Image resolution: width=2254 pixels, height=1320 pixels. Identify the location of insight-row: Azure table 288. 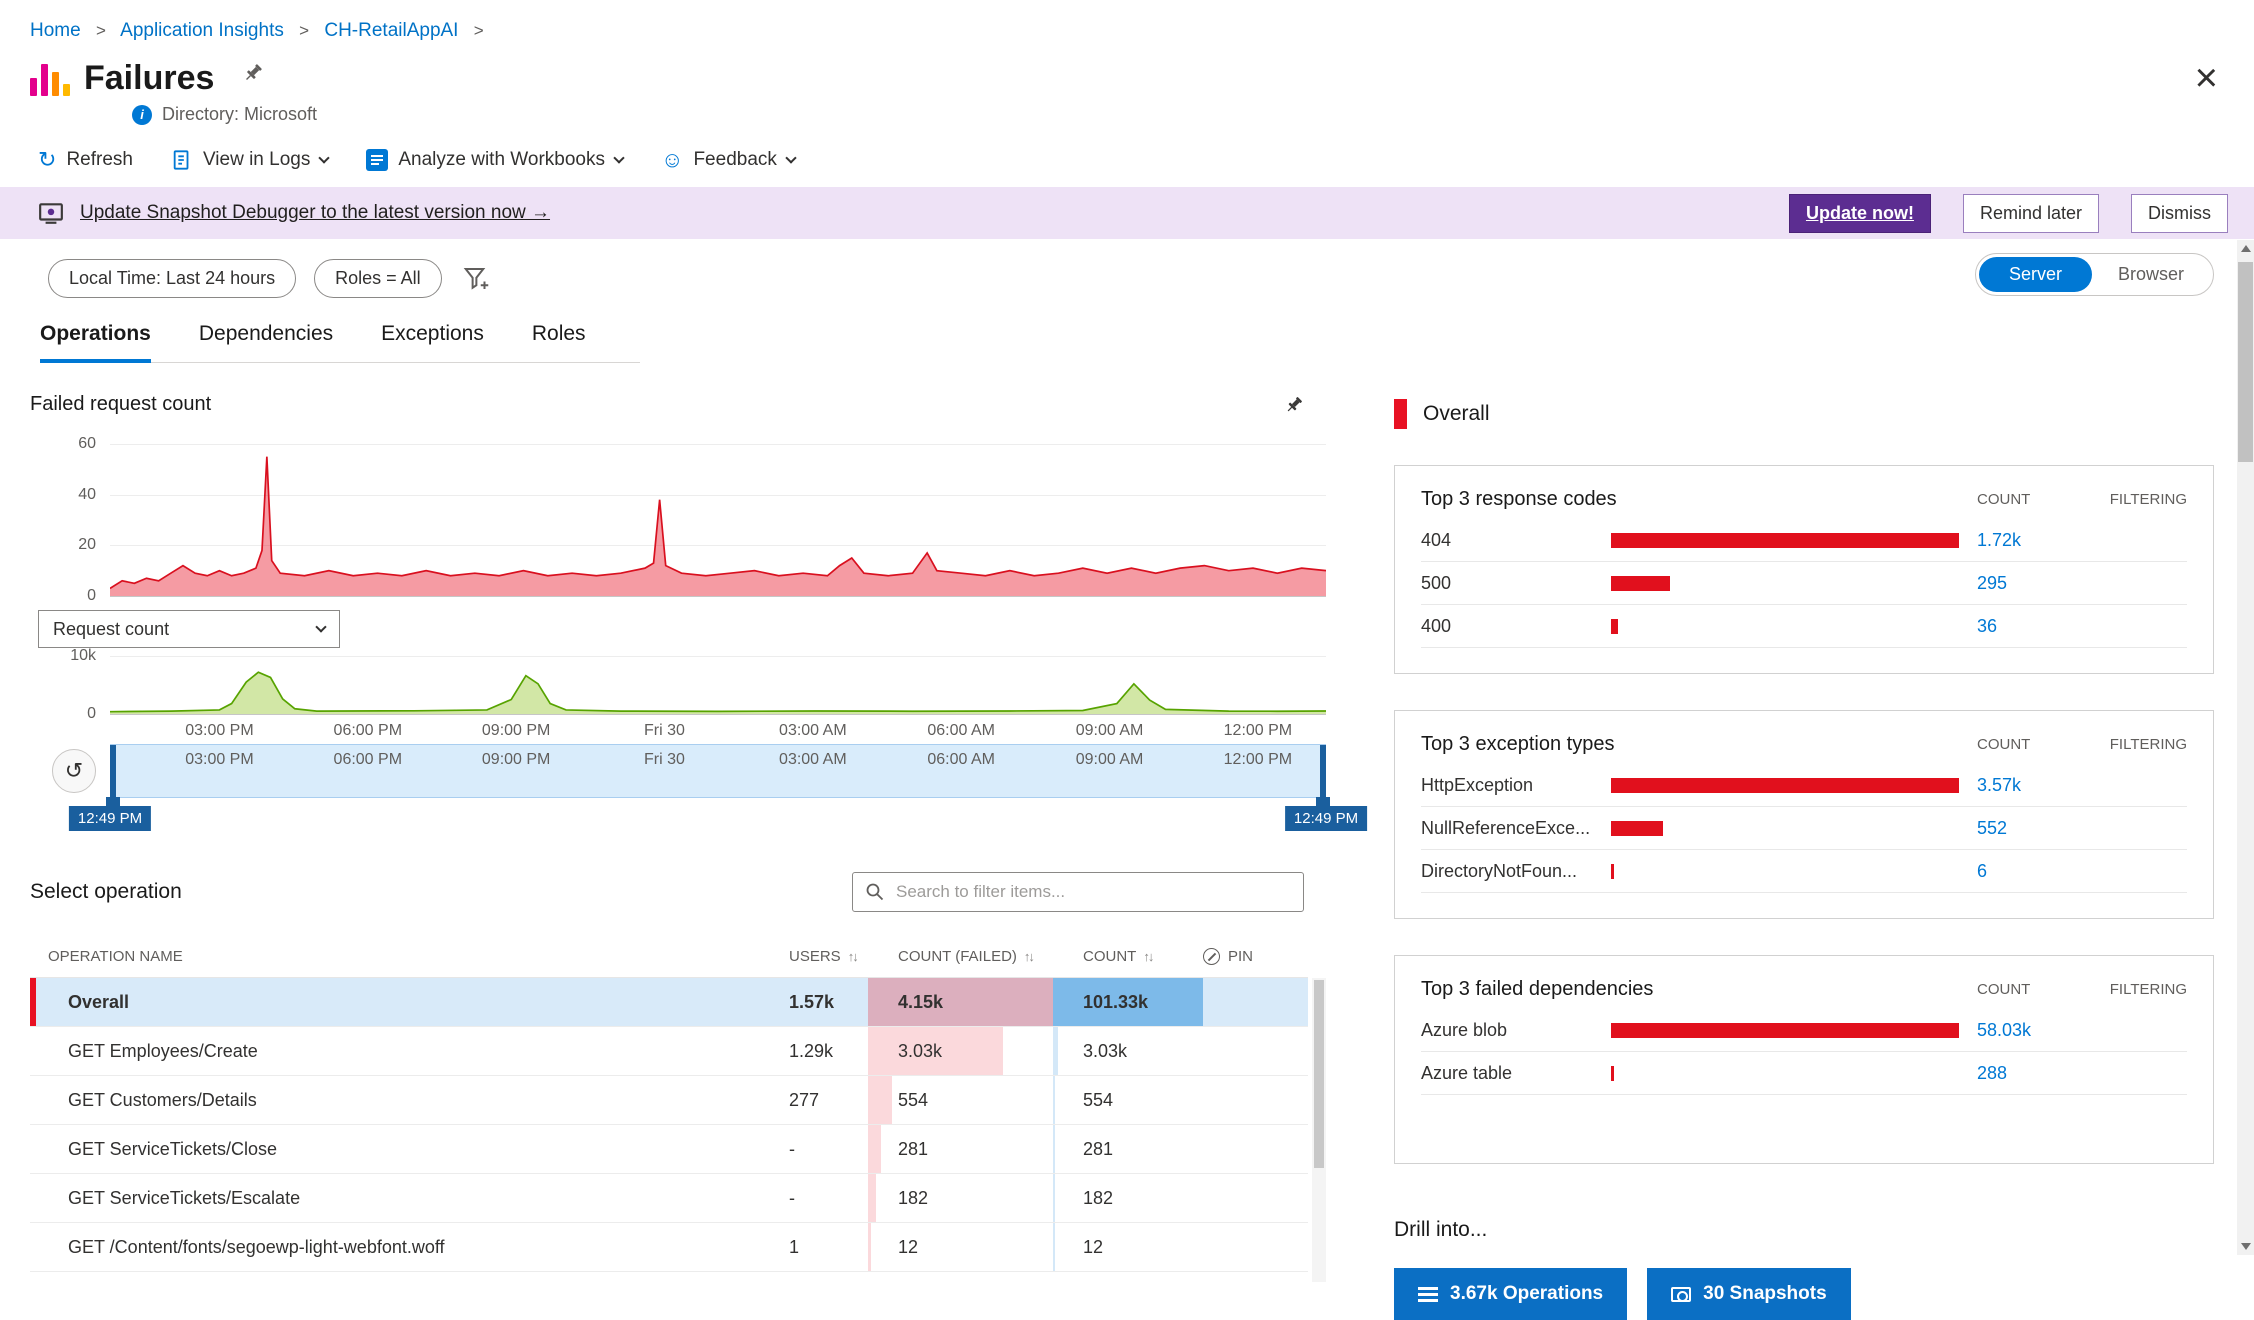
(1804, 1073).